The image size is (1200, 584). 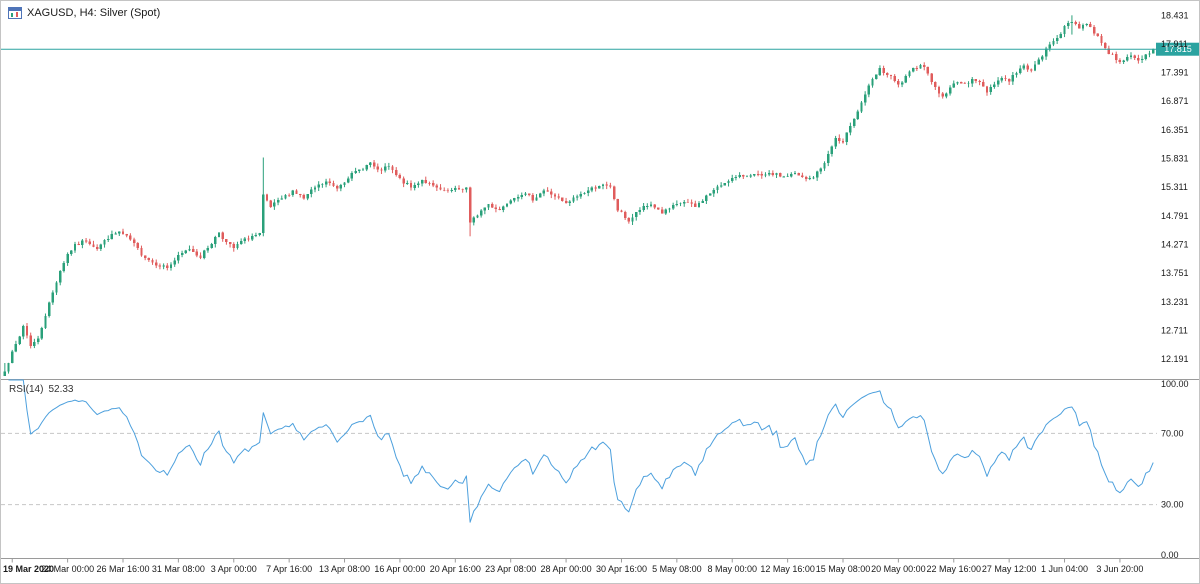 I want to click on svg-text: 15.831, so click(x=1175, y=159).